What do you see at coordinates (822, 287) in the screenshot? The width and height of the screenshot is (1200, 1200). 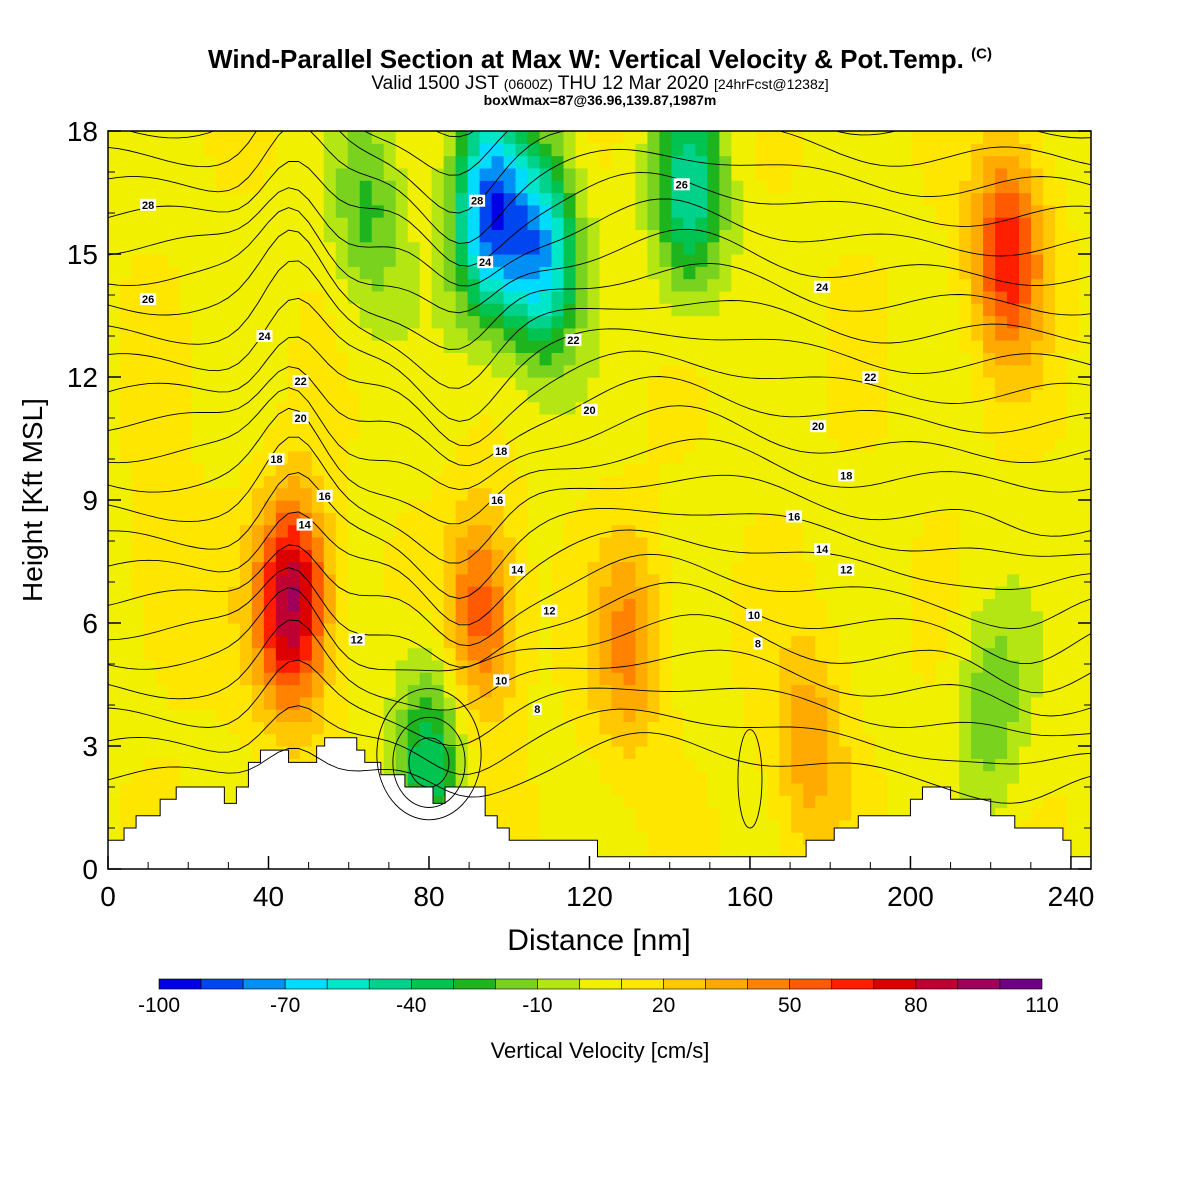 I see `isentrope-label: 24` at bounding box center [822, 287].